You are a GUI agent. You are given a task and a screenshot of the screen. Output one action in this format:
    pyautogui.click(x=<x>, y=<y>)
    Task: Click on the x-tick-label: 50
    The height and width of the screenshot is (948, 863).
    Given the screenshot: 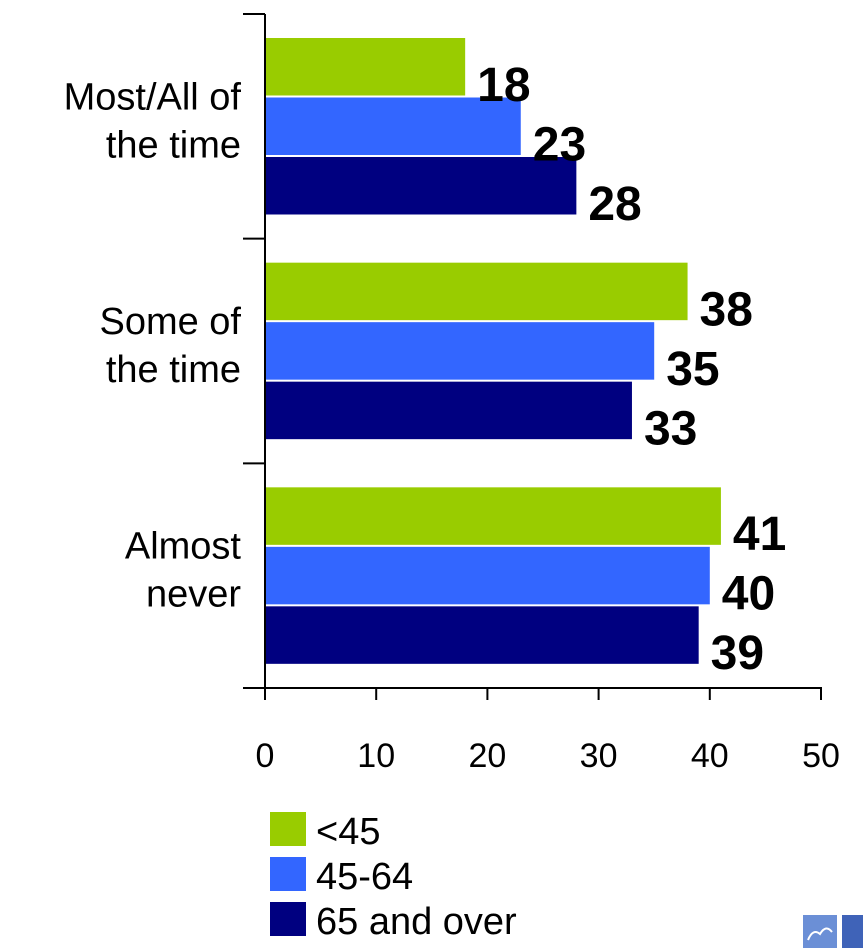 What is the action you would take?
    pyautogui.click(x=821, y=756)
    